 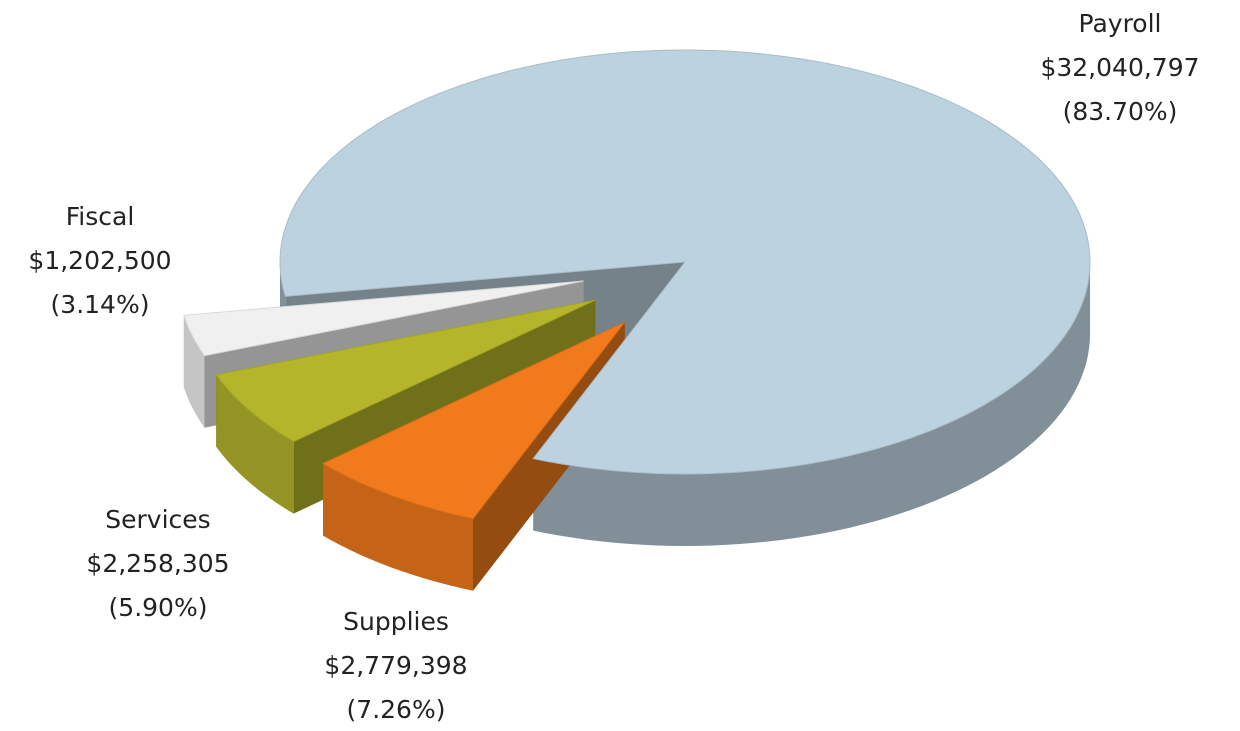 I want to click on percent-label: (3.14%), so click(x=100, y=304).